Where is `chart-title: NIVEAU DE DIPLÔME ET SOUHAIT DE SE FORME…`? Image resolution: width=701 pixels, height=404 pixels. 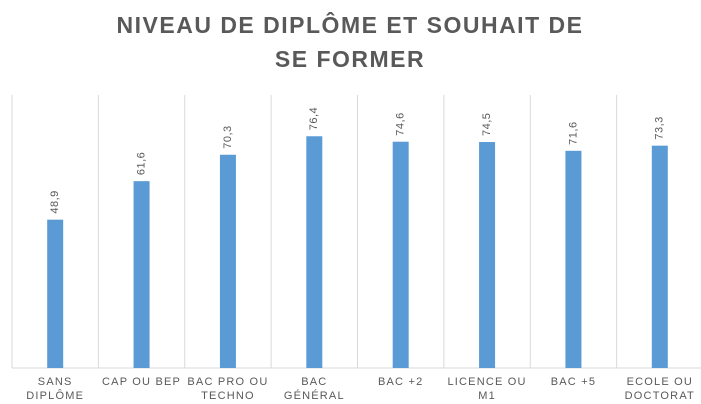
chart-title: NIVEAU DE DIPLÔME ET SOUHAIT DE SE FORME… is located at coordinates (350, 42).